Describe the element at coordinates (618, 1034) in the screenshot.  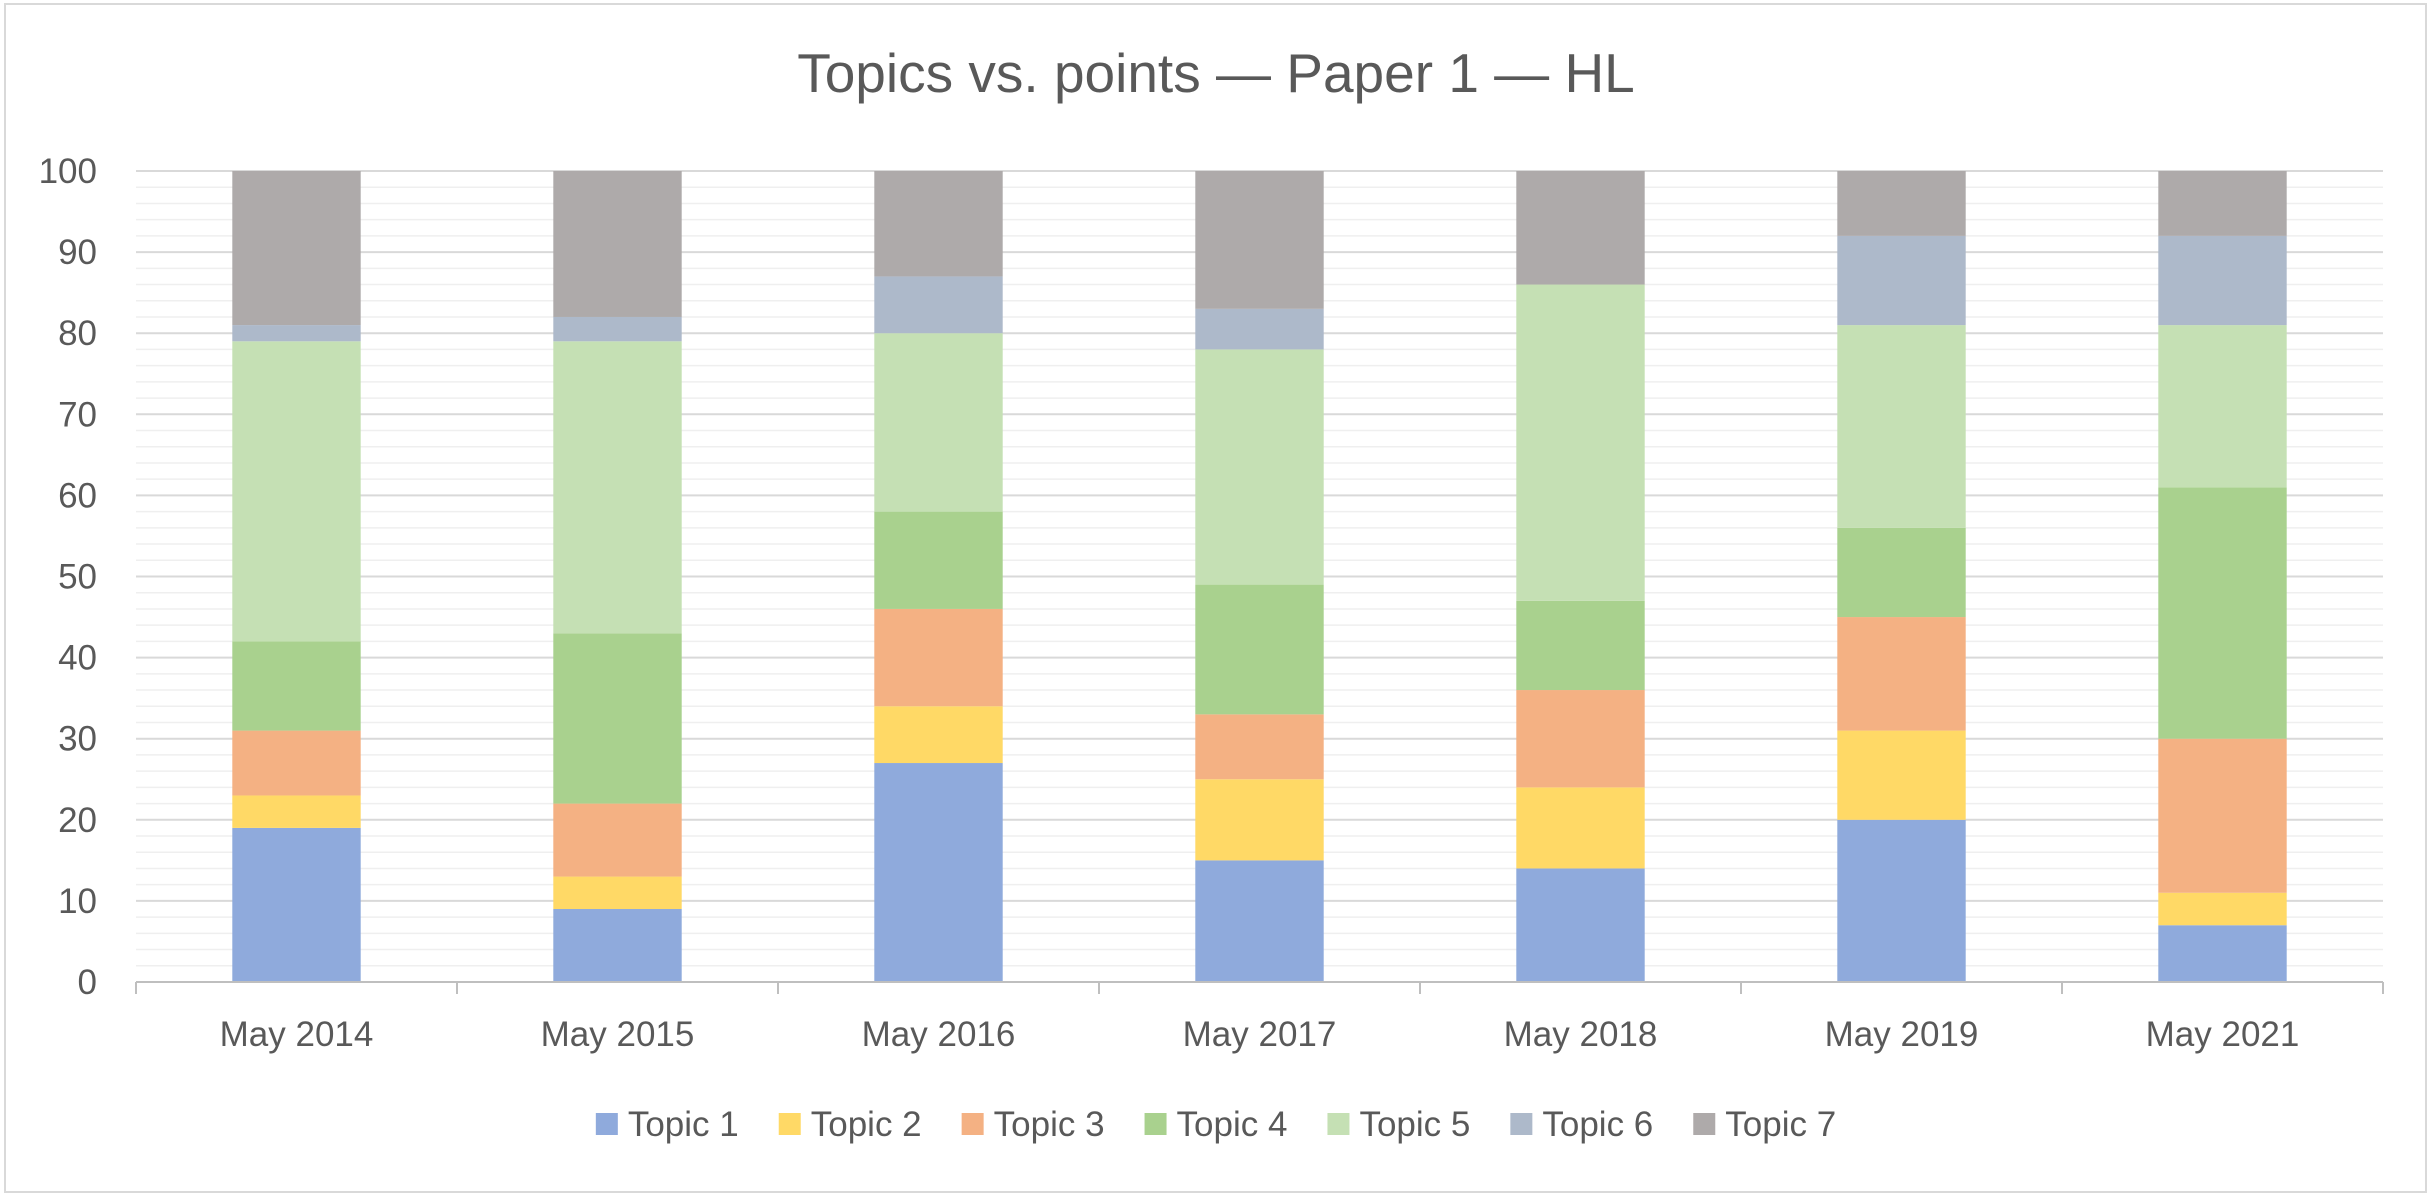
I see `x-category-label: May 2015` at that location.